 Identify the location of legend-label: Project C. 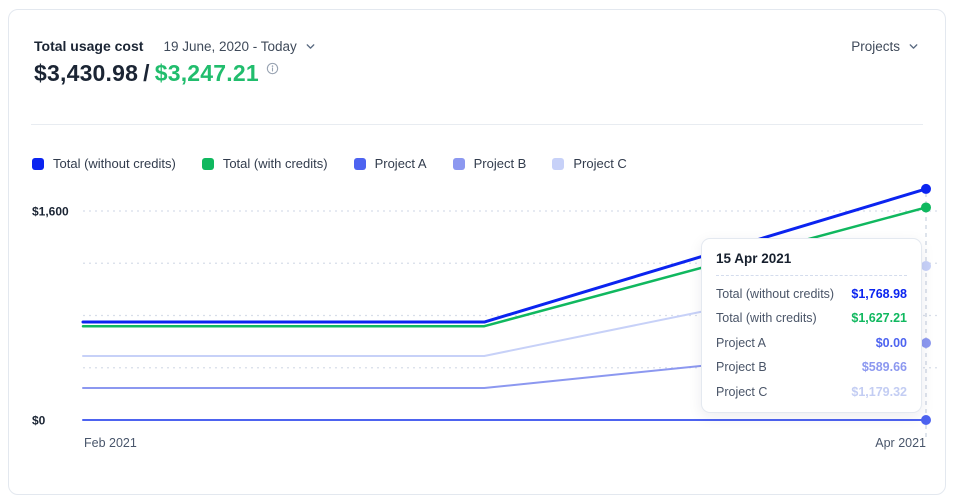
(600, 163).